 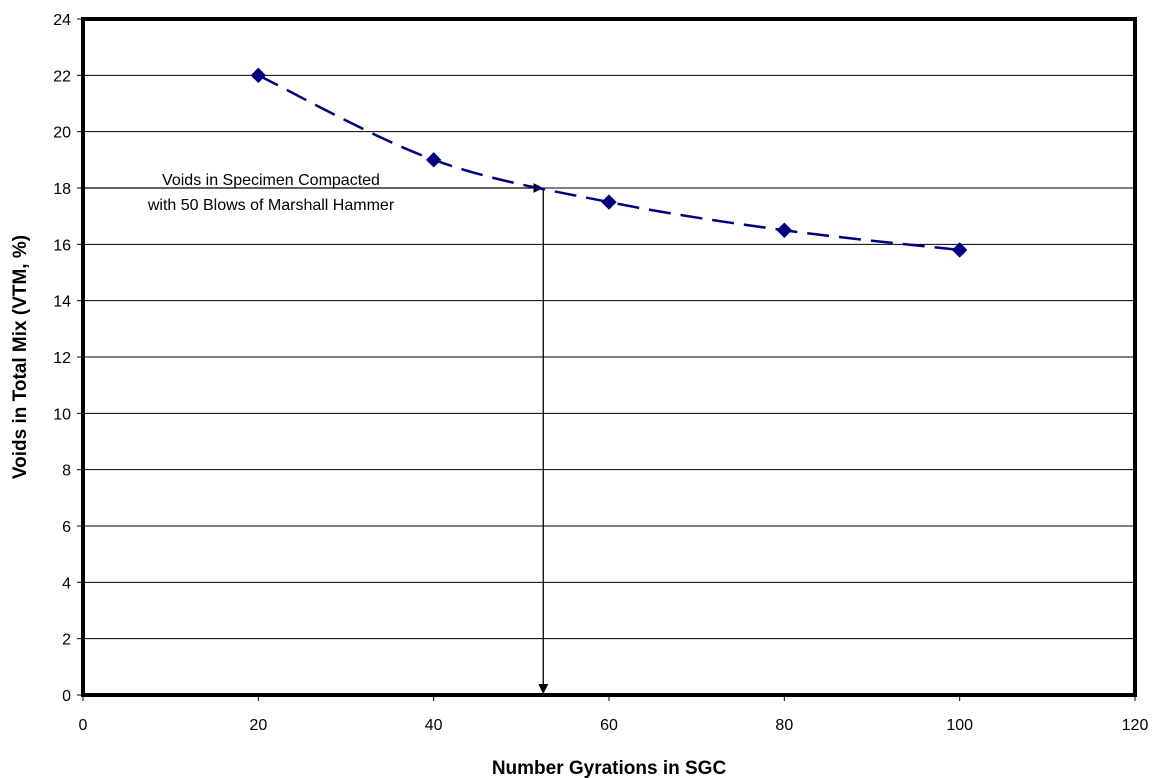 What do you see at coordinates (62, 133) in the screenshot?
I see `y-tick-label: 20` at bounding box center [62, 133].